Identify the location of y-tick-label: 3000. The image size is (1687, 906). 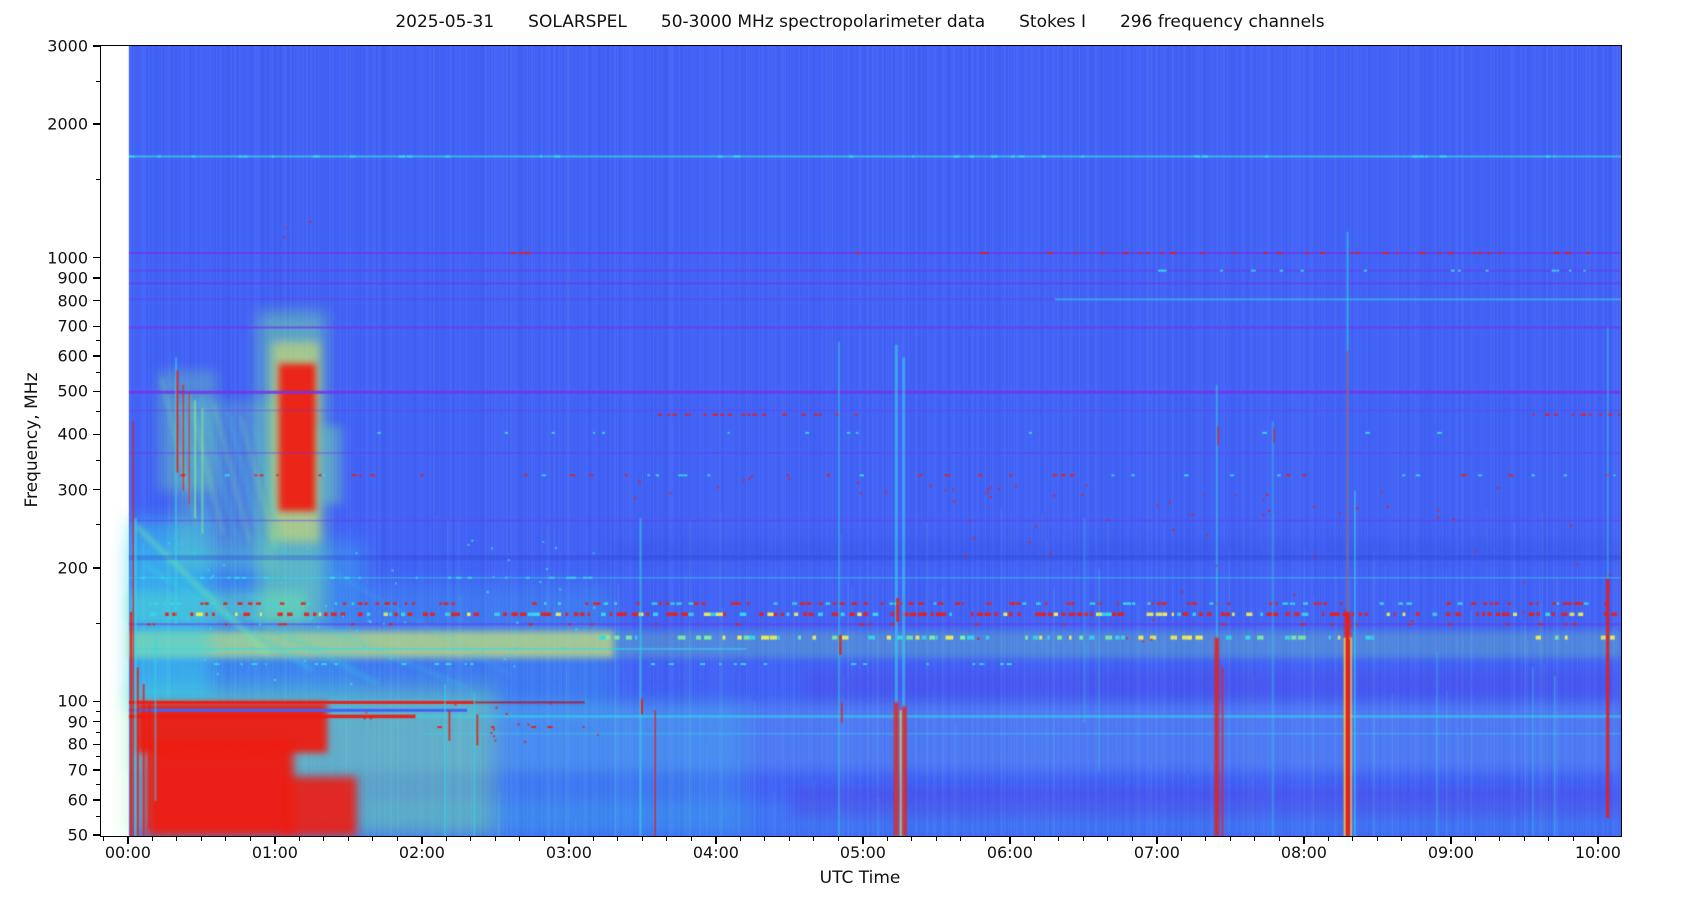
(67, 46).